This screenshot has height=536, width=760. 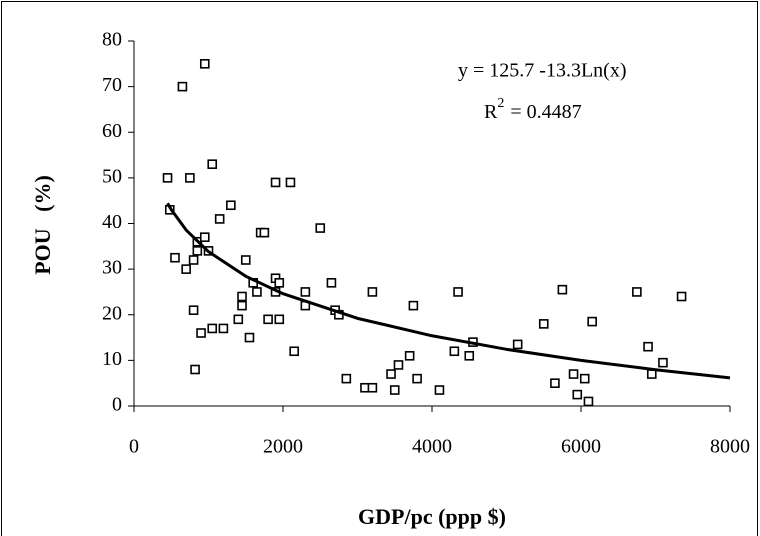 I want to click on y-tick-label: 20, so click(x=112, y=313).